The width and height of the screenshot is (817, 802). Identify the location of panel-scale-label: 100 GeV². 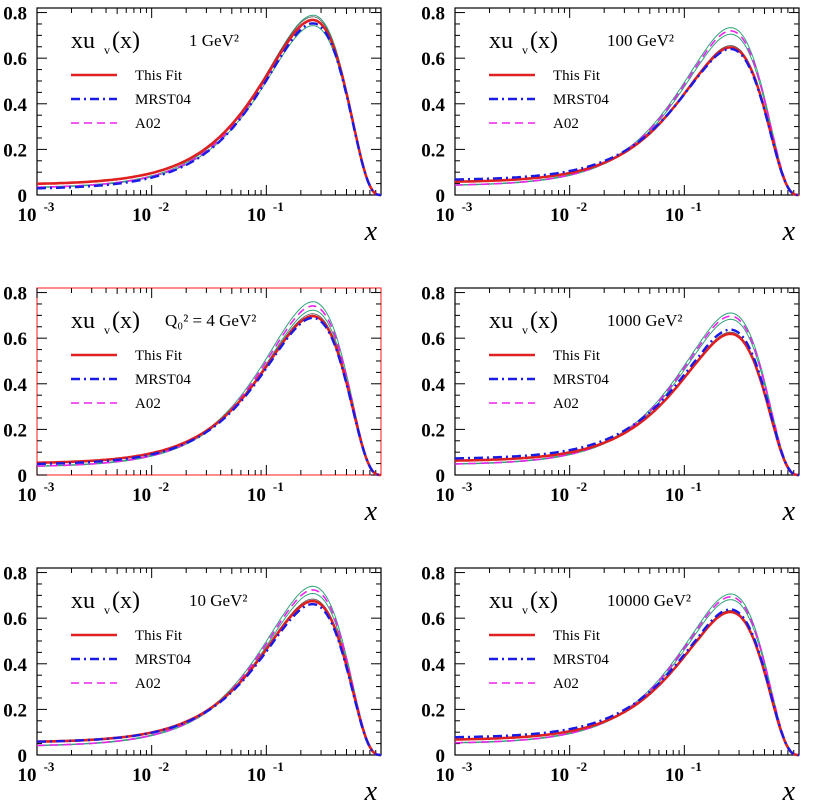
(640, 40).